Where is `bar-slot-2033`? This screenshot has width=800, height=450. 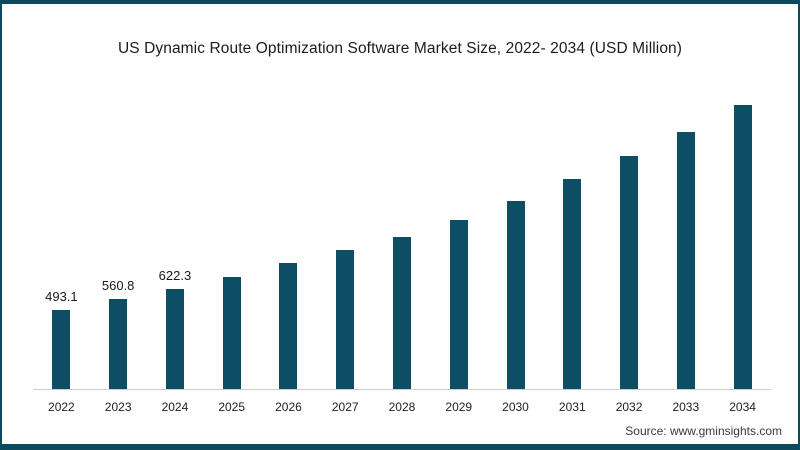 bar-slot-2033 is located at coordinates (685, 234).